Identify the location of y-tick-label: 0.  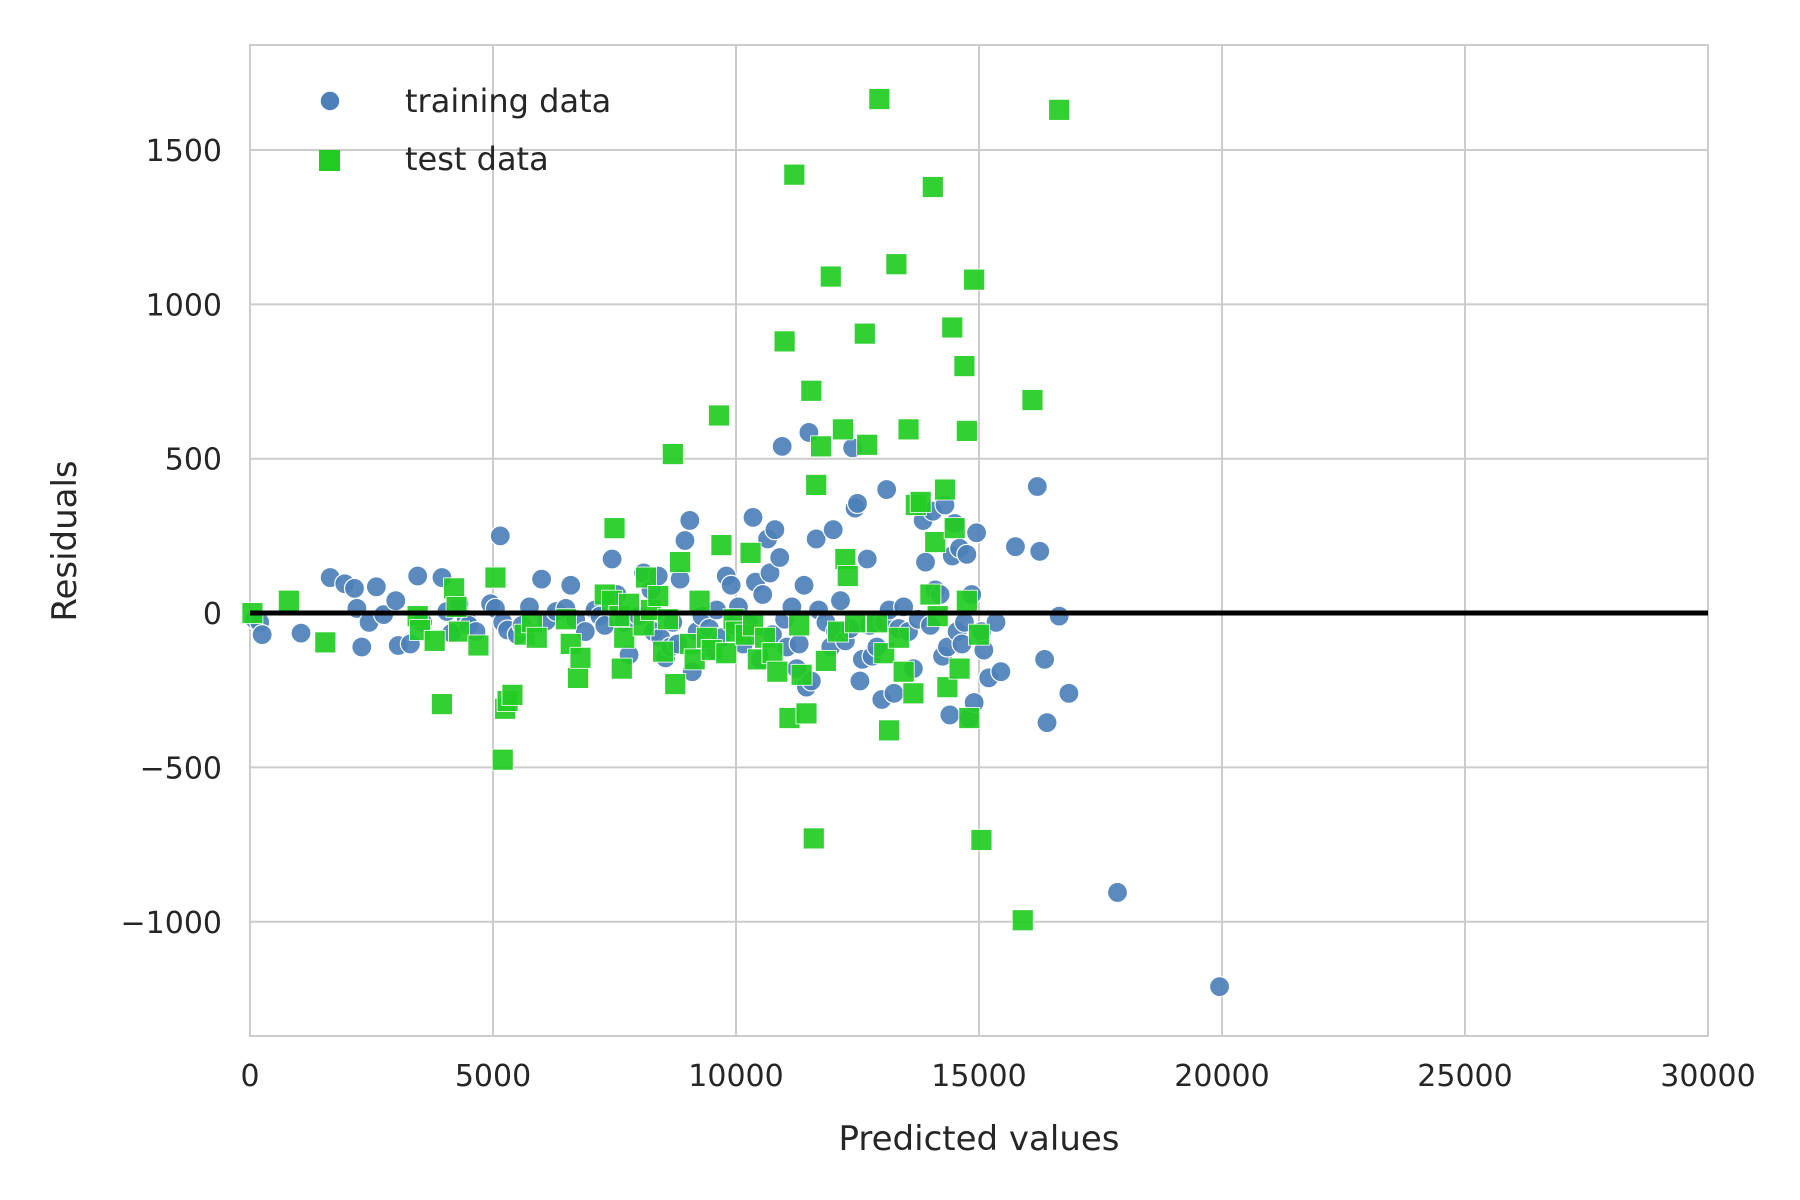
(212, 614).